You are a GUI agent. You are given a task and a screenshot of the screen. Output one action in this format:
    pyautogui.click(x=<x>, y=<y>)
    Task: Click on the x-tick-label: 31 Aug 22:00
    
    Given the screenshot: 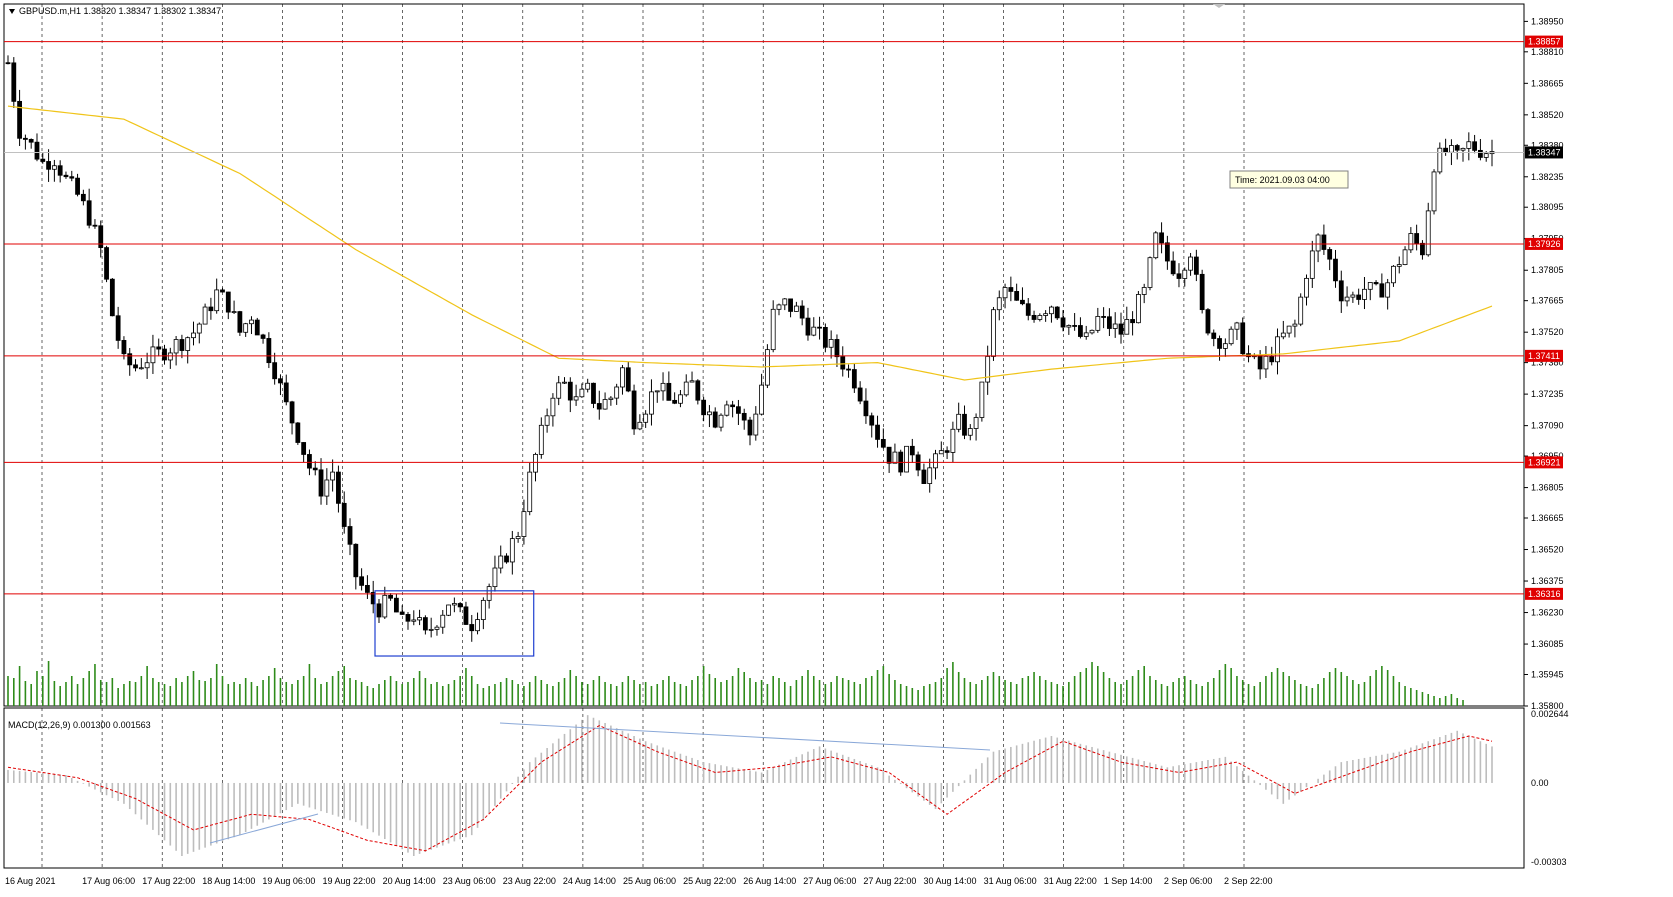 What is the action you would take?
    pyautogui.click(x=1070, y=881)
    